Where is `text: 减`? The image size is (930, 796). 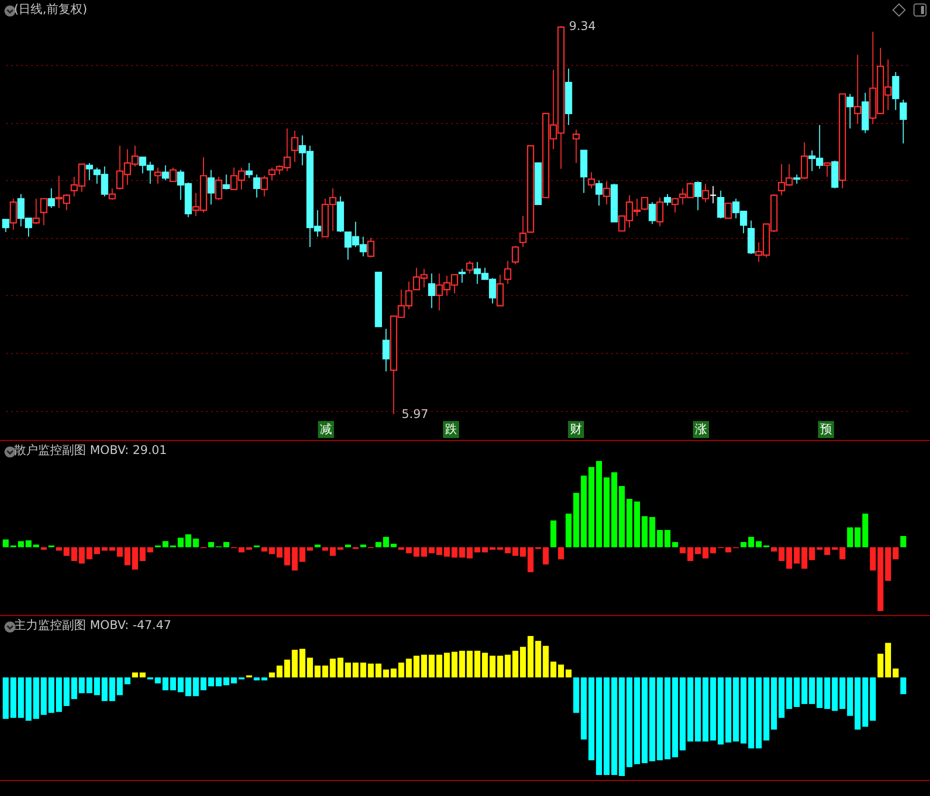 text: 减 is located at coordinates (326, 429).